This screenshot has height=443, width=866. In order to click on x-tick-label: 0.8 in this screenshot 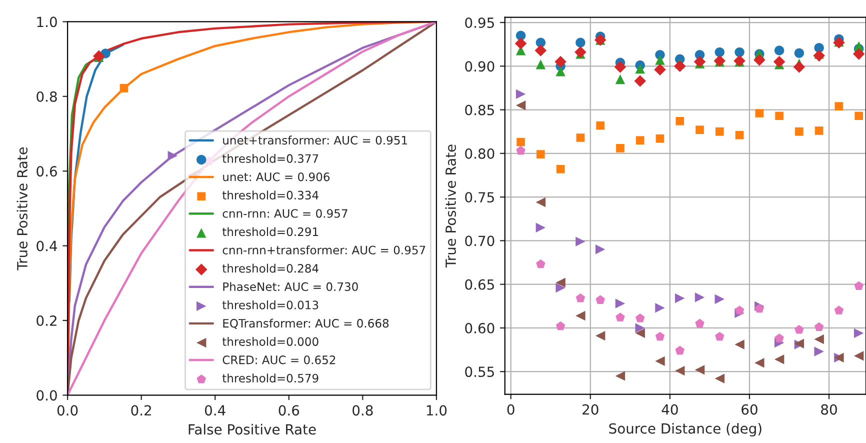, I will do `click(362, 410)`.